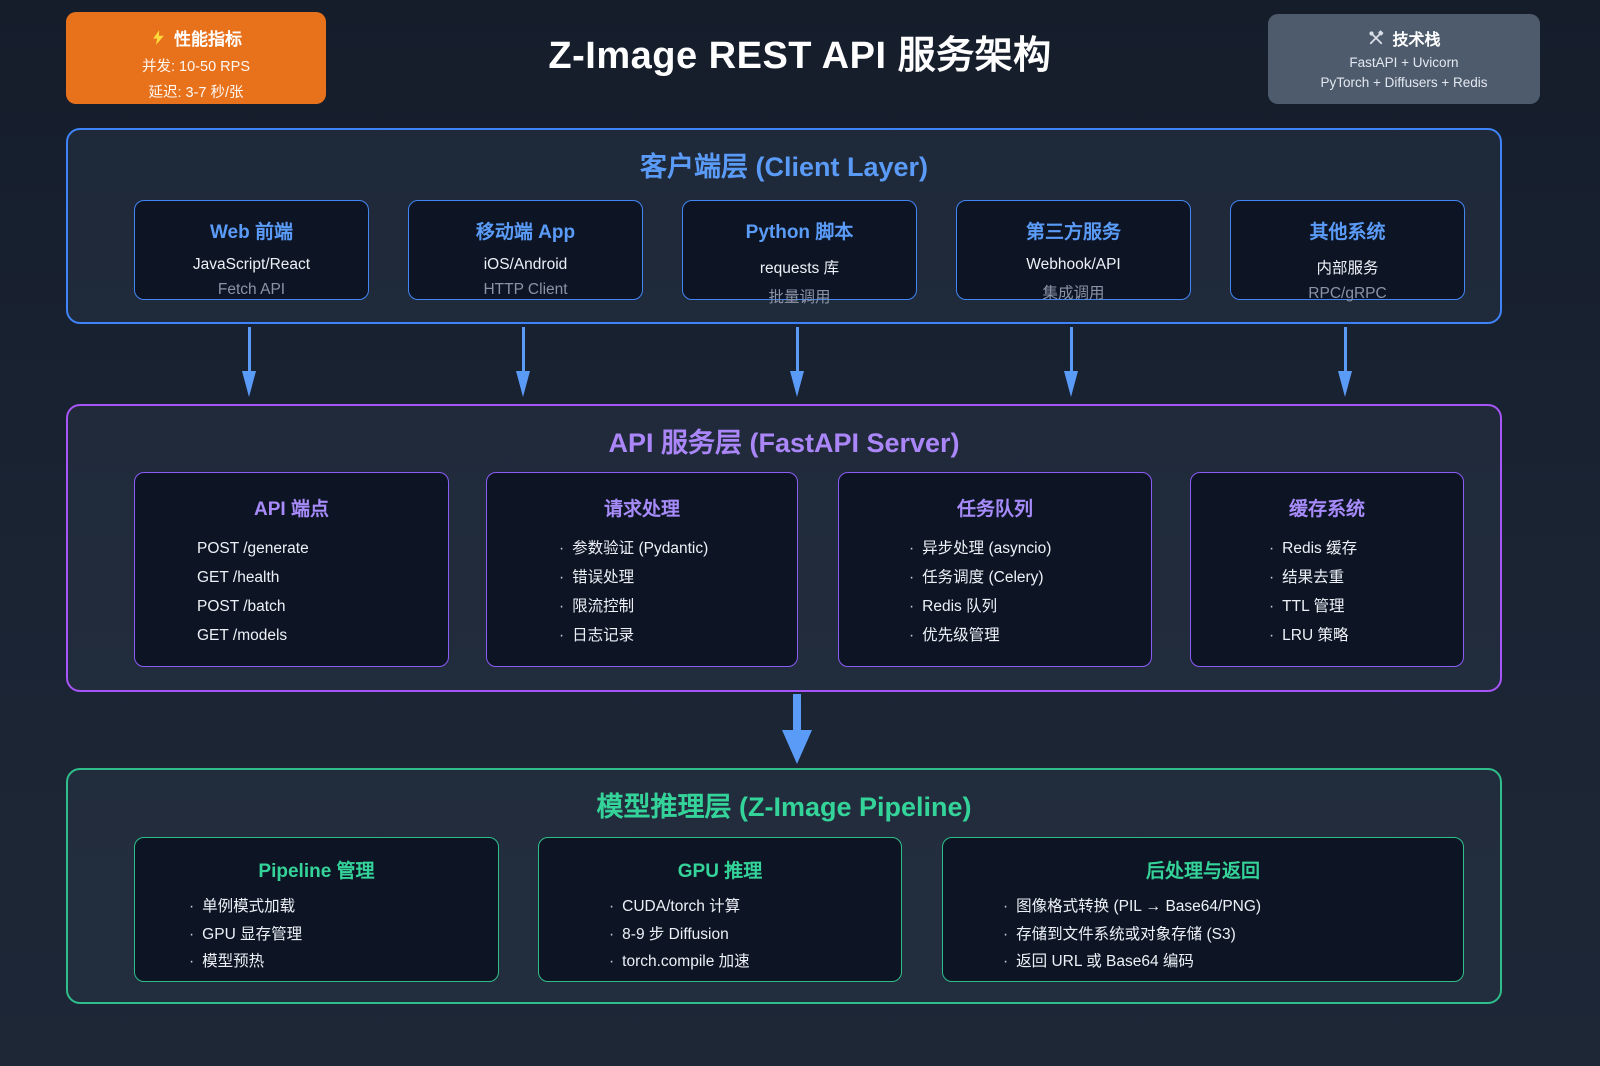 The width and height of the screenshot is (1600, 1066). I want to click on tech-stack-badge-title: 技术栈, so click(1404, 32).